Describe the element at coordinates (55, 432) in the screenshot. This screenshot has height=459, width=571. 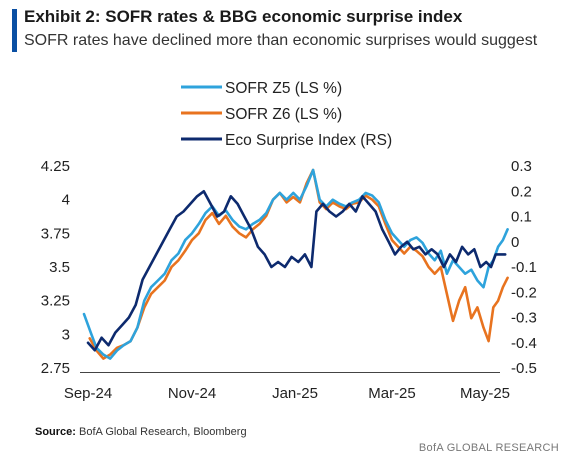
I see `source-label: Source:` at that location.